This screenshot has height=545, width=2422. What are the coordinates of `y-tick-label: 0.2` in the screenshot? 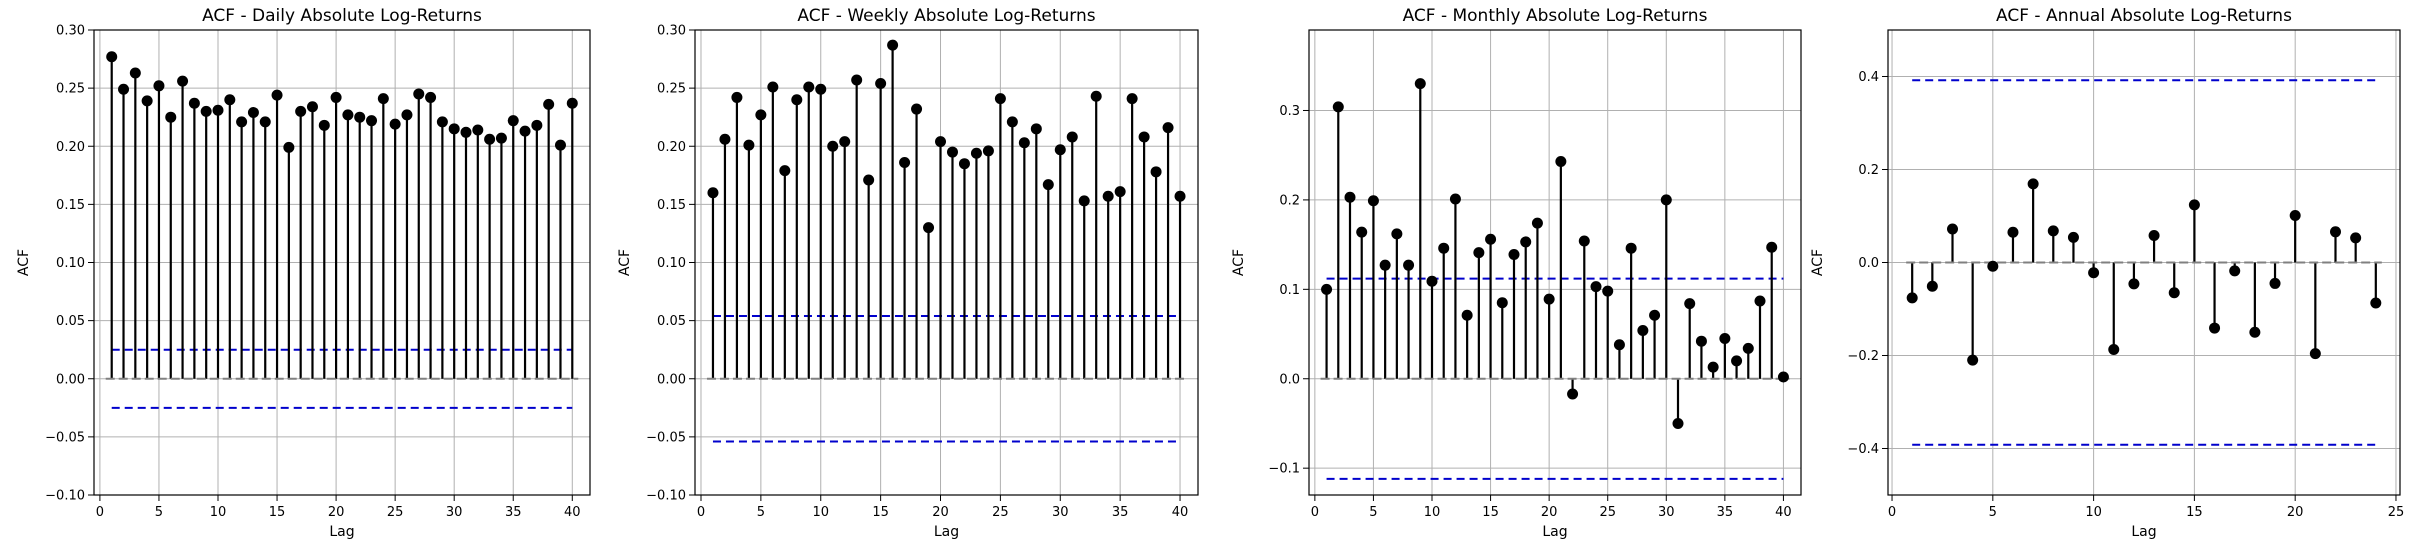 It's located at (1868, 170).